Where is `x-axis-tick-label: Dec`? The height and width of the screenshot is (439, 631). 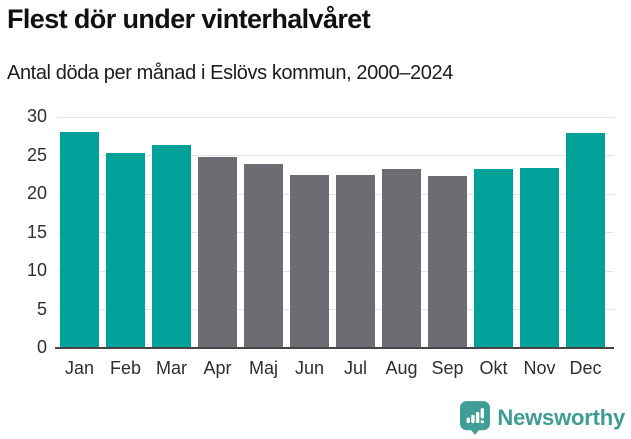
x-axis-tick-label: Dec is located at coordinates (585, 368).